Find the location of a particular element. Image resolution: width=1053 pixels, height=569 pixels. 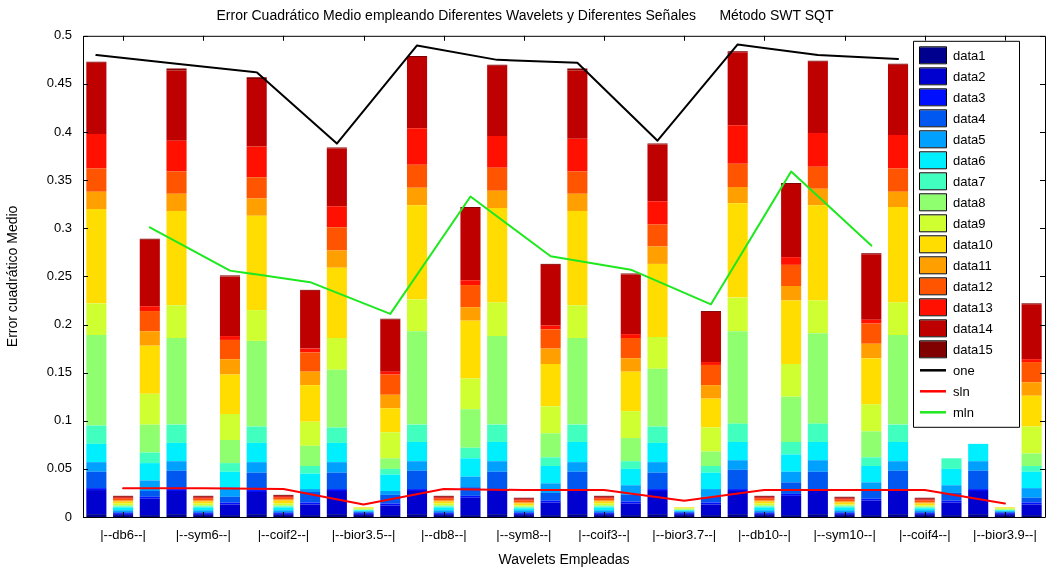

legend-label: data14 is located at coordinates (973, 328).